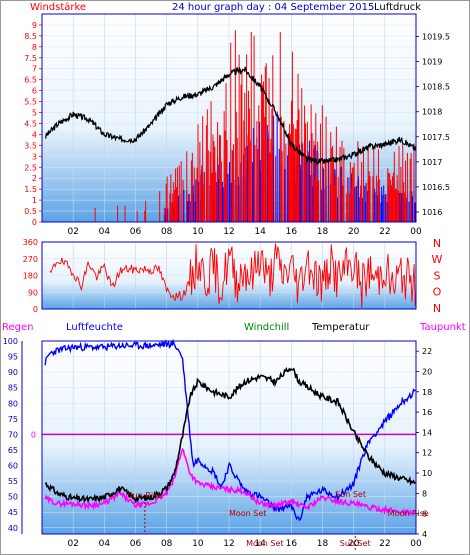  What do you see at coordinates (232, 275) in the screenshot?
I see `direction-line` at bounding box center [232, 275].